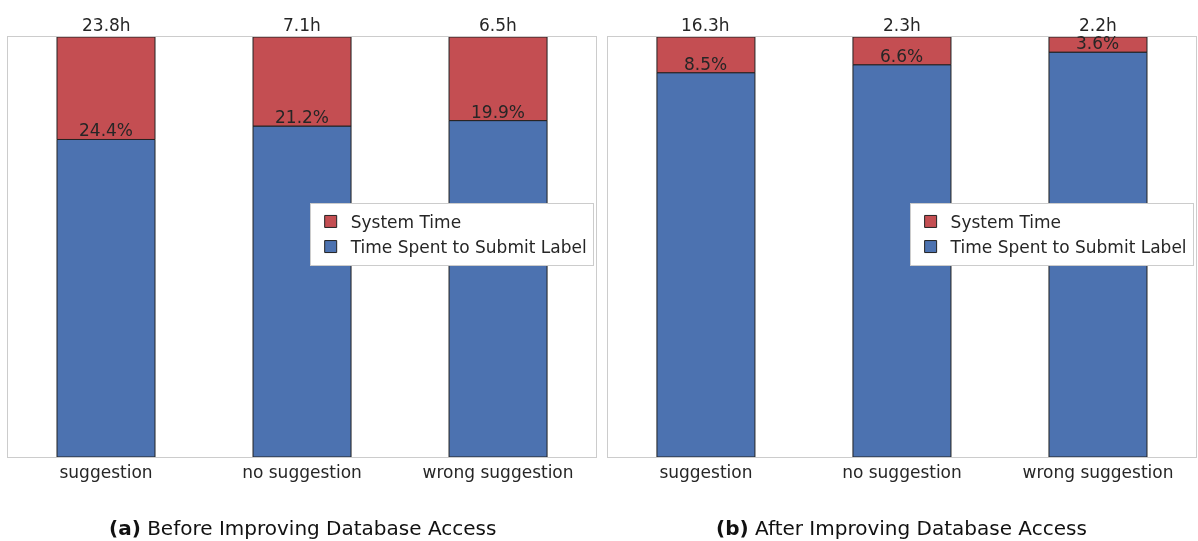 This screenshot has height=541, width=1198. Describe the element at coordinates (302, 117) in the screenshot. I see `data-label: 21.2%` at that location.